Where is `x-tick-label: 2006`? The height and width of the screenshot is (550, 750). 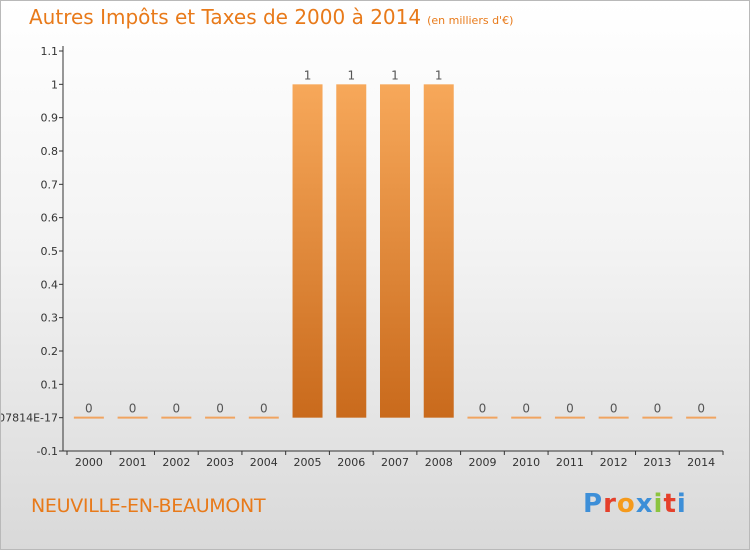
x-tick-label: 2006 is located at coordinates (351, 462).